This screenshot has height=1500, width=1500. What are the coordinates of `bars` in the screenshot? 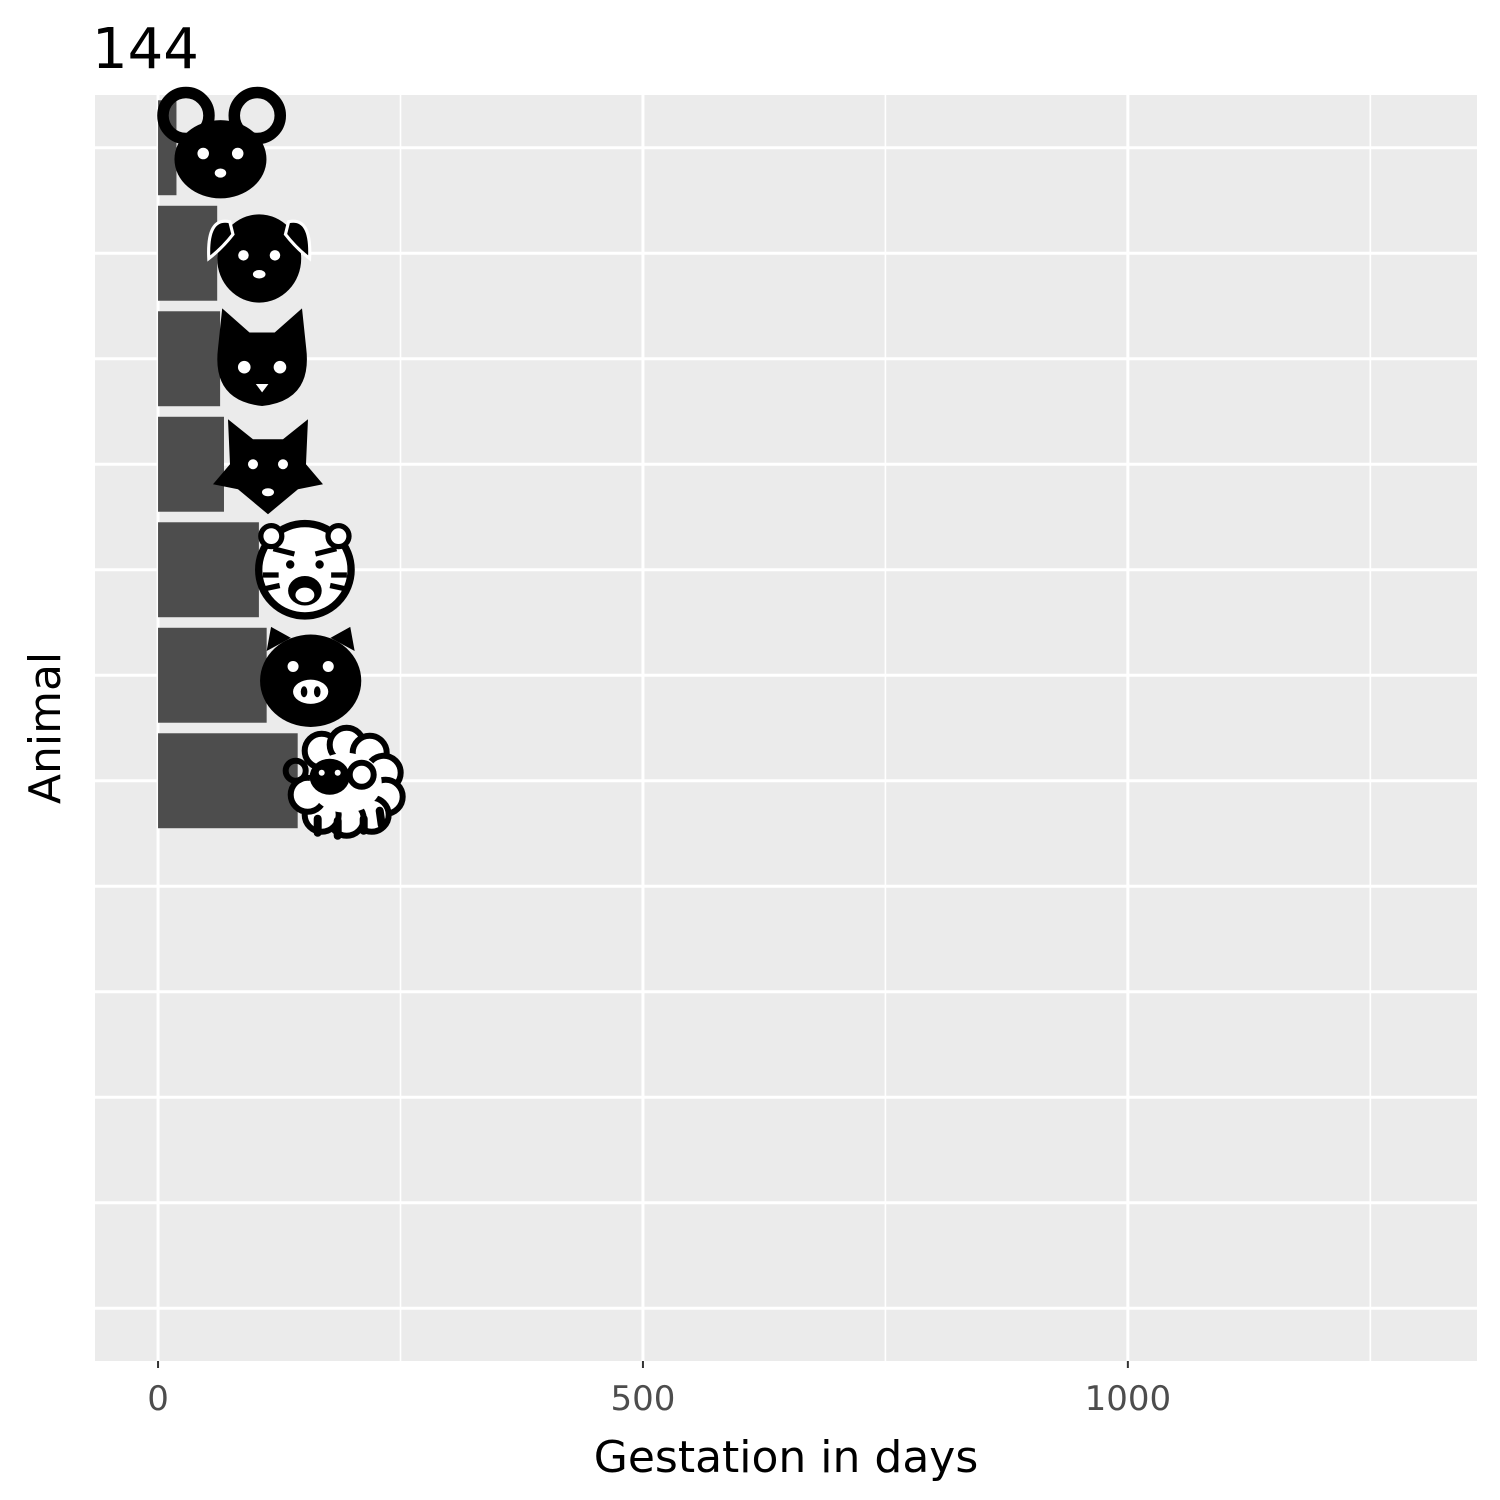 It's located at (228, 464).